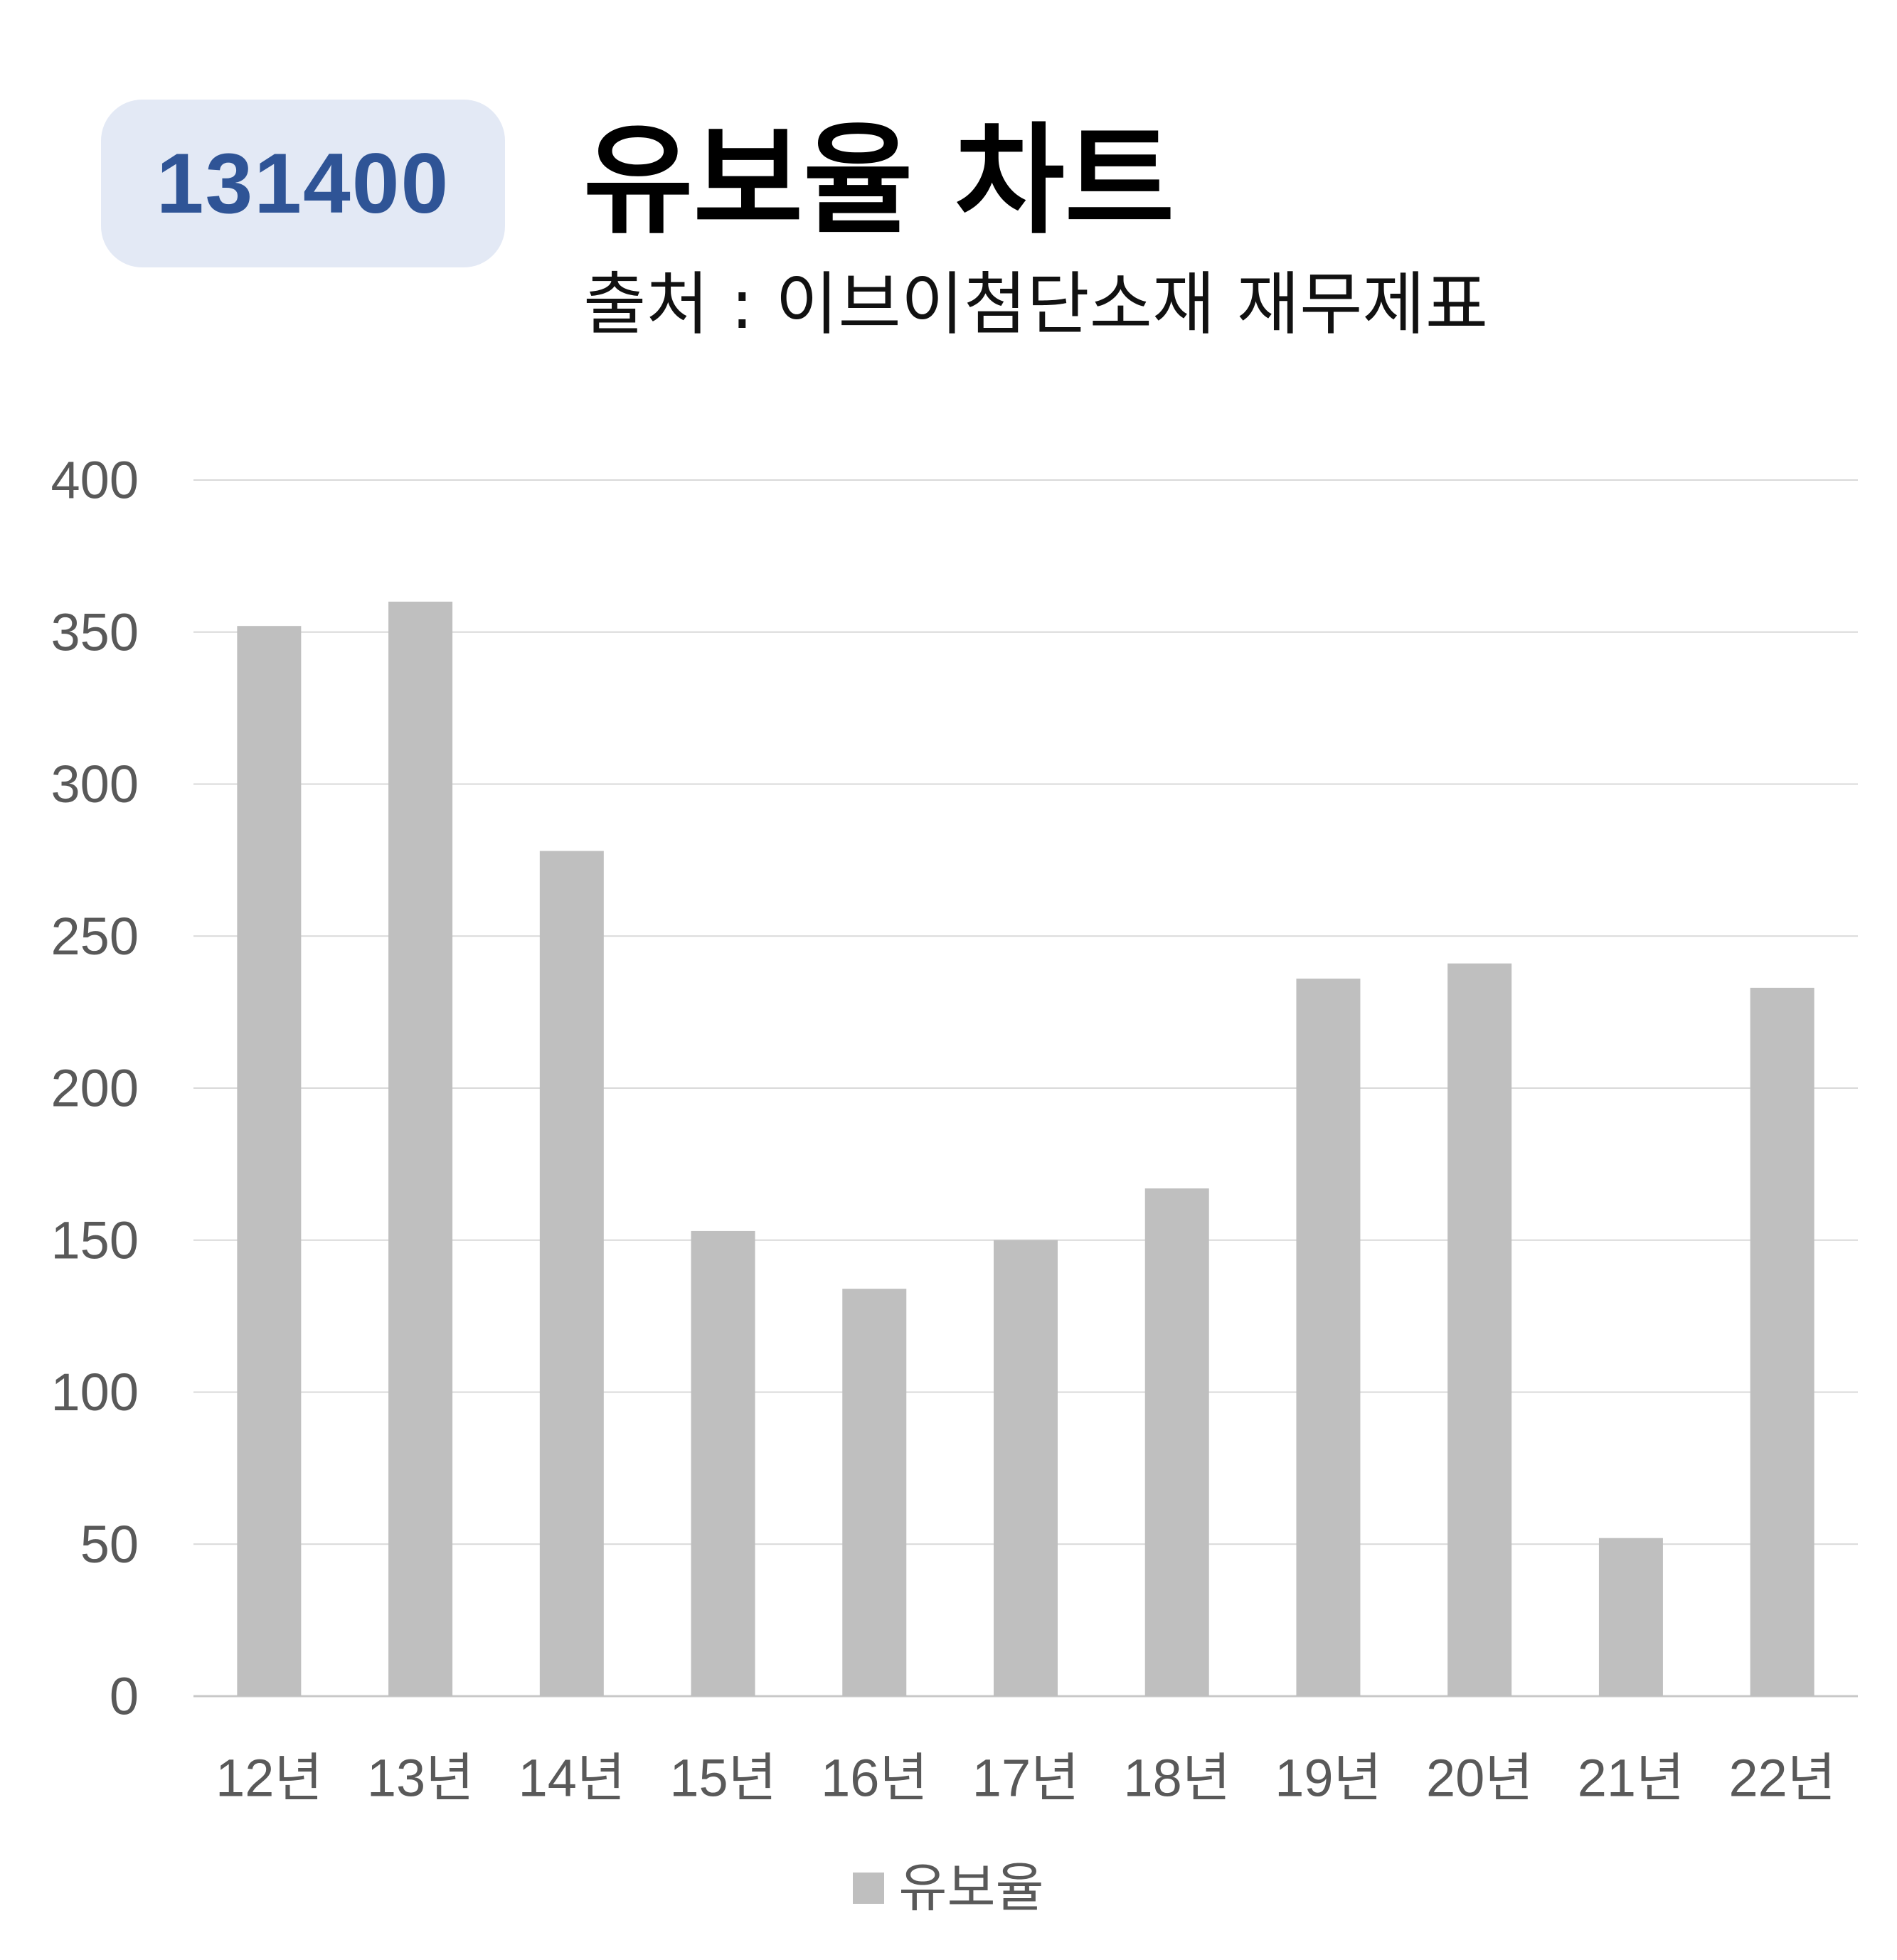  What do you see at coordinates (95, 1392) in the screenshot?
I see `y-tick-label: 100` at bounding box center [95, 1392].